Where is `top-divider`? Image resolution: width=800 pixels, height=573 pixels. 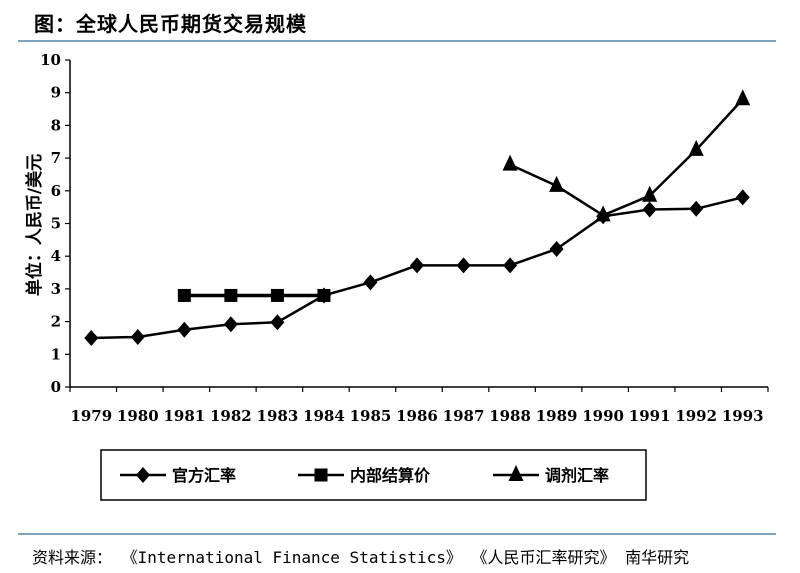 top-divider is located at coordinates (397, 41).